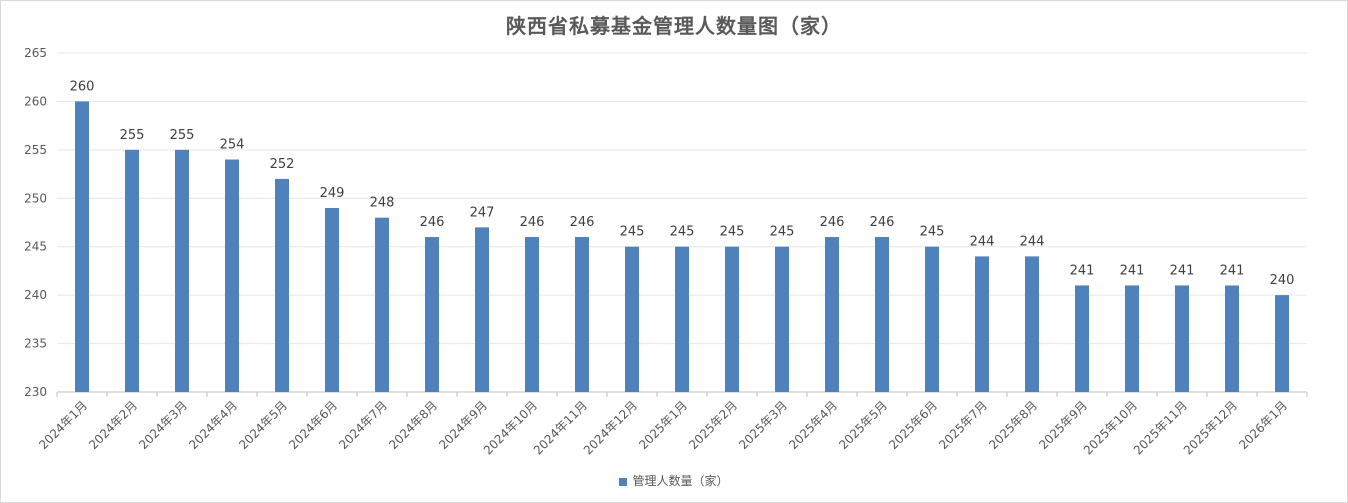  What do you see at coordinates (610, 427) in the screenshot?
I see `x-tick-label: 2024年12月` at bounding box center [610, 427].